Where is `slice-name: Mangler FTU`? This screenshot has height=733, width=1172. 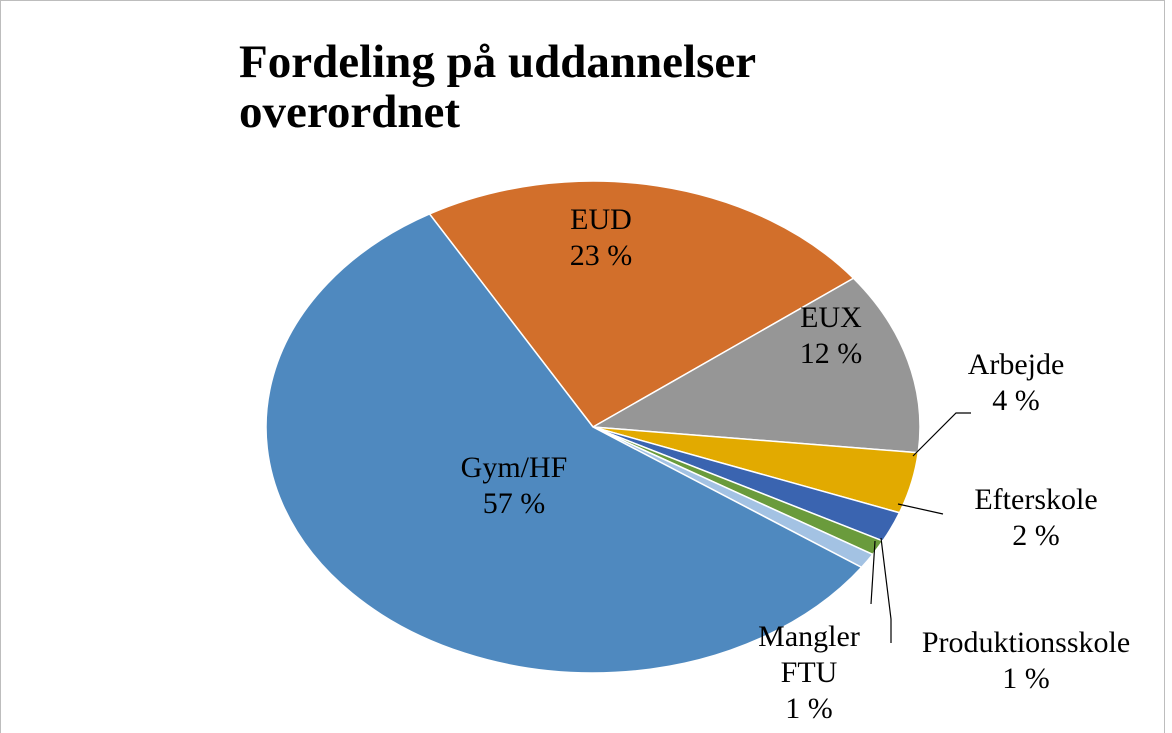 slice-name: Mangler FTU is located at coordinates (809, 654).